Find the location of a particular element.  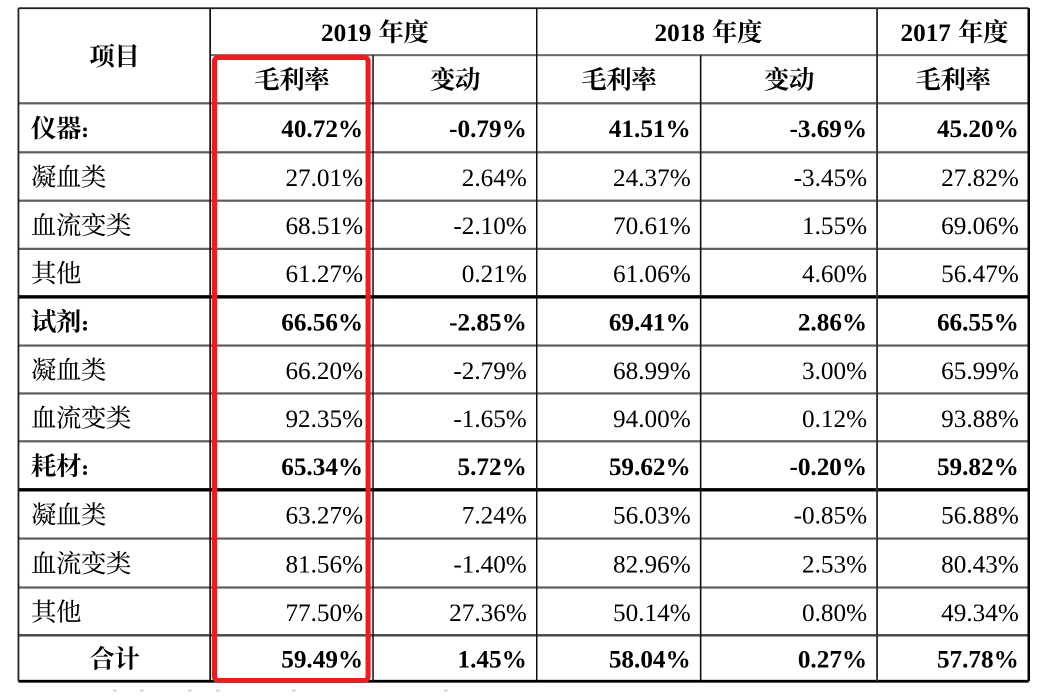

svg-text: 68.51% is located at coordinates (324, 226).